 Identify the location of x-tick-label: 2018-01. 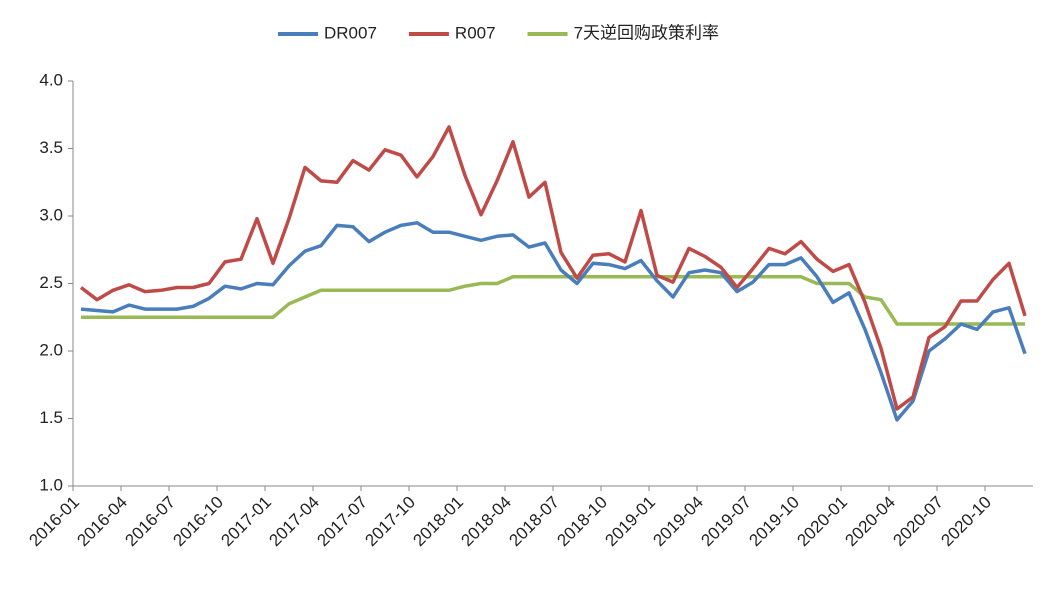
(438, 522).